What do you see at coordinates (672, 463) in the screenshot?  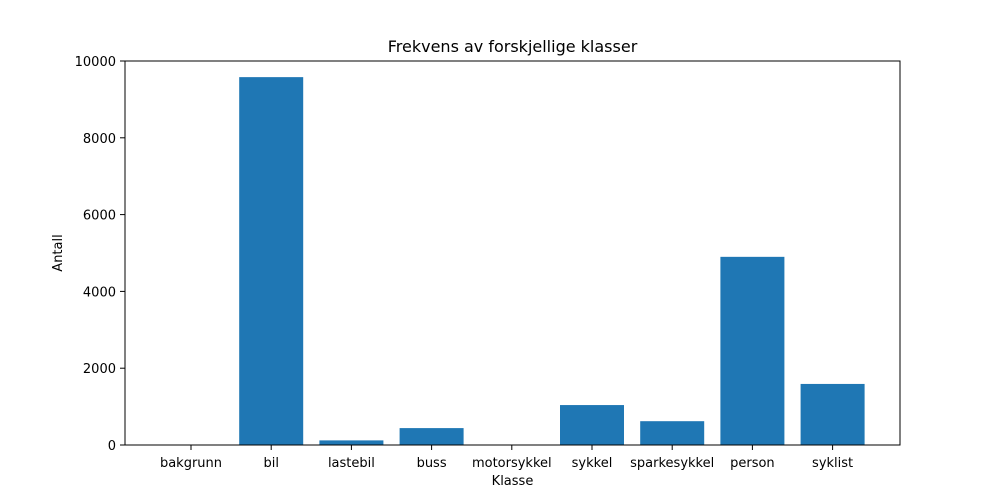 I see `x-tick-label: sparkesykkel` at bounding box center [672, 463].